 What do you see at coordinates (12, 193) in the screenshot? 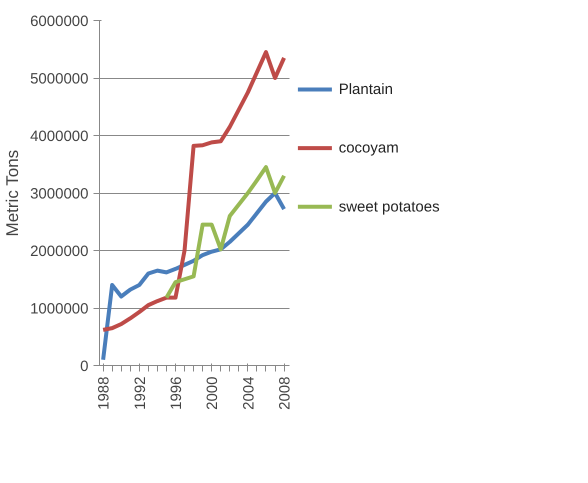
I see `y-axis-title: Metric Tons` at bounding box center [12, 193].